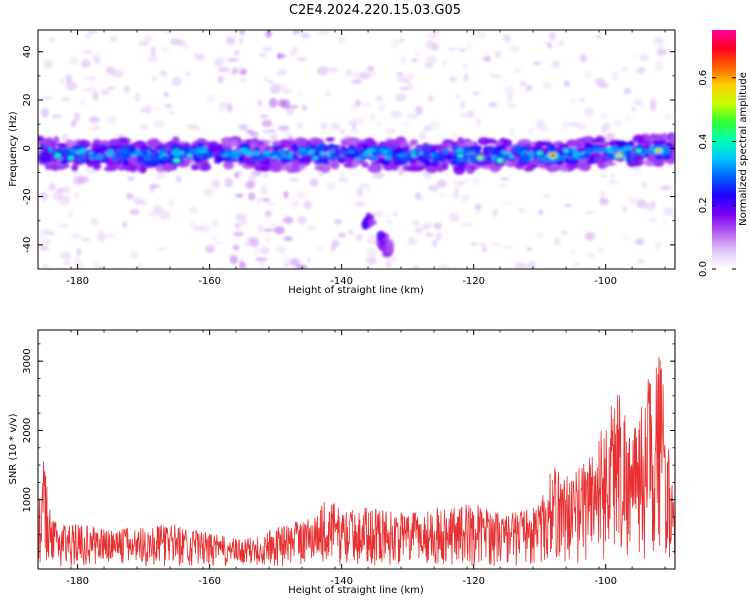 Image resolution: width=750 pixels, height=600 pixels. I want to click on colorbar-label: Normalized spectral amplitude, so click(743, 149).